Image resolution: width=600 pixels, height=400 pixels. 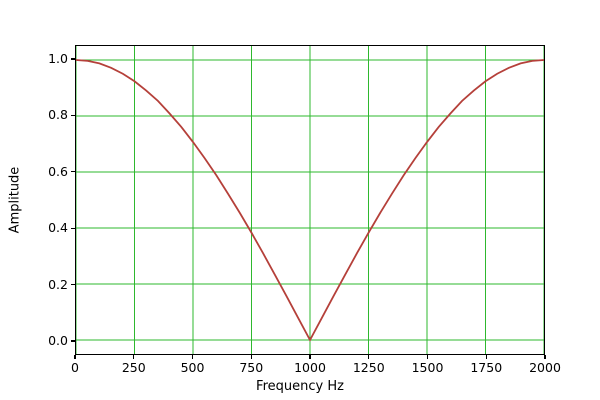 What do you see at coordinates (58, 284) in the screenshot?
I see `y-tick-label: 0.2` at bounding box center [58, 284].